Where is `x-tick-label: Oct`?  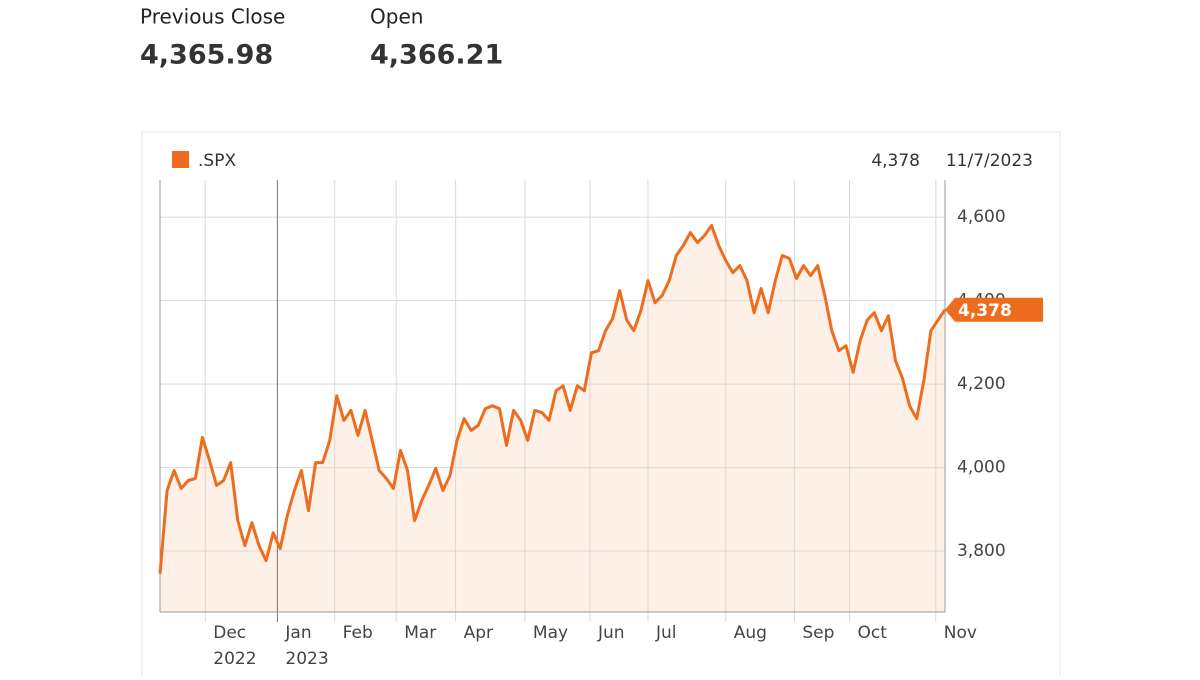
x-tick-label: Oct is located at coordinates (873, 633).